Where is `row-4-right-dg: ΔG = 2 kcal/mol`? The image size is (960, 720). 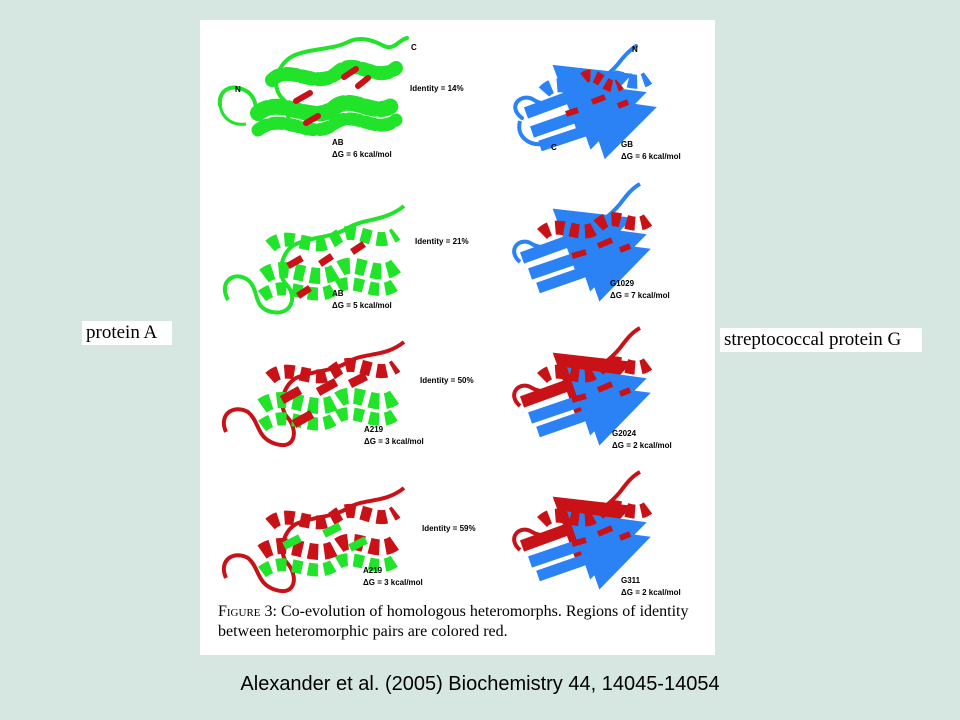 row-4-right-dg: ΔG = 2 kcal/mol is located at coordinates (651, 592).